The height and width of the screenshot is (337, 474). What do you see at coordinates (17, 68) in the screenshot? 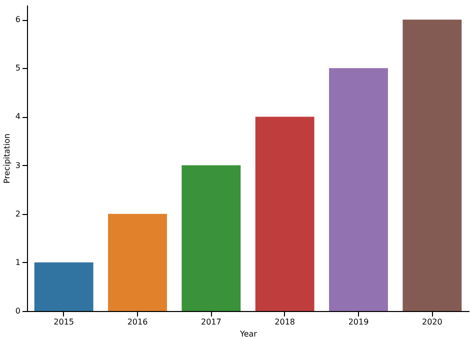
I see `y-tick-label: 5` at bounding box center [17, 68].